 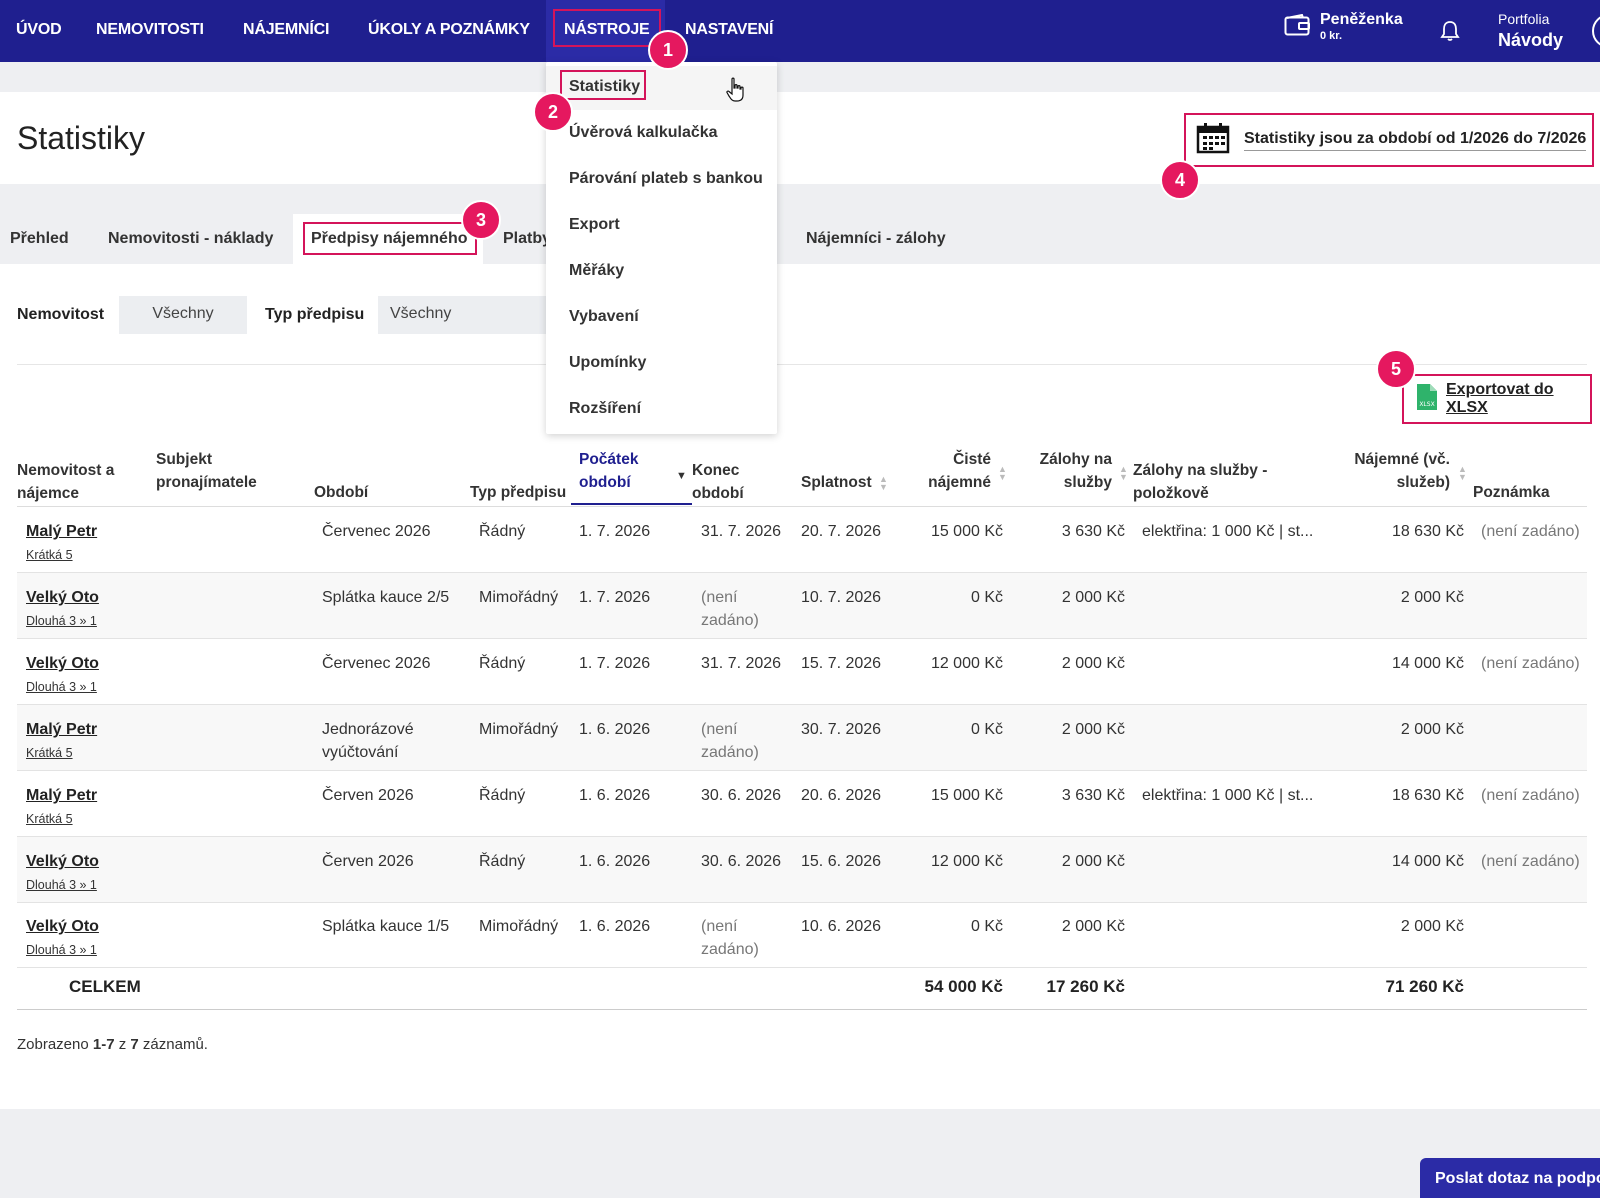 What do you see at coordinates (841, 861) in the screenshot?
I see `due-cell: 15. 6. 2026` at bounding box center [841, 861].